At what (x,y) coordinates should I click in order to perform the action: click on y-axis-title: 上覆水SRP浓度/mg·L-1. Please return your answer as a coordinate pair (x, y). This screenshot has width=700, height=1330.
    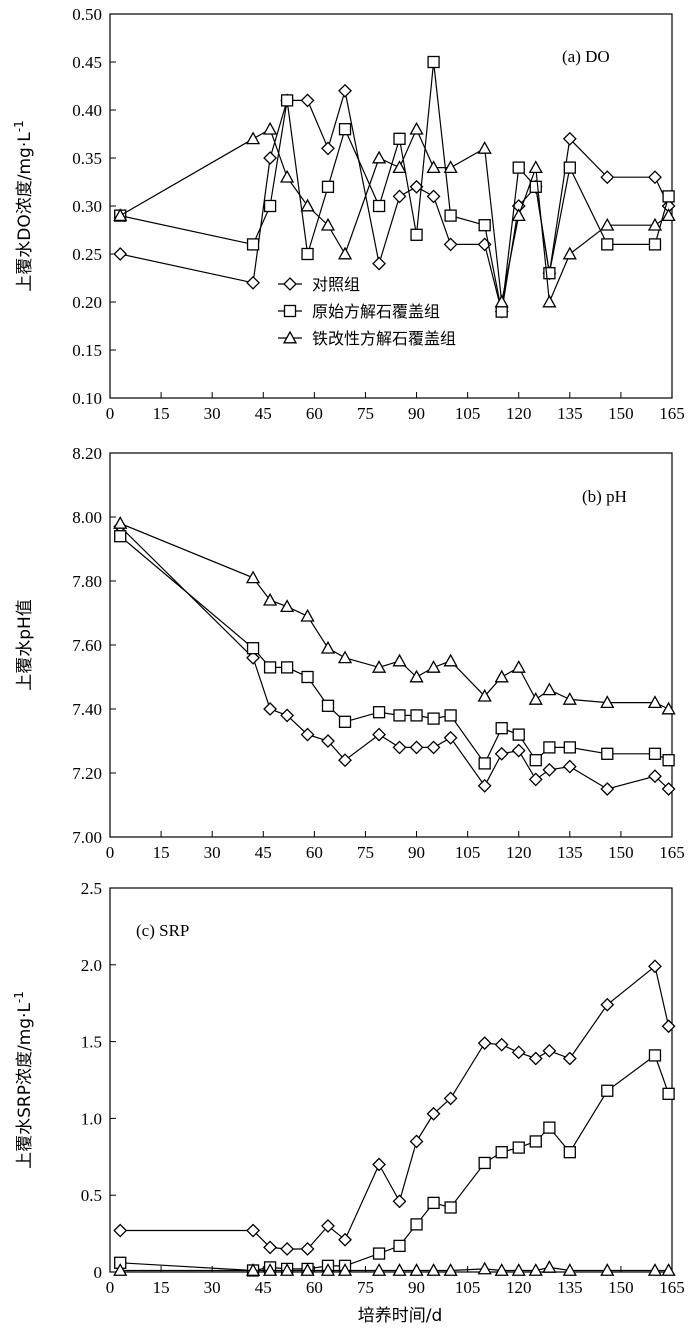
    Looking at the image, I should click on (23, 1080).